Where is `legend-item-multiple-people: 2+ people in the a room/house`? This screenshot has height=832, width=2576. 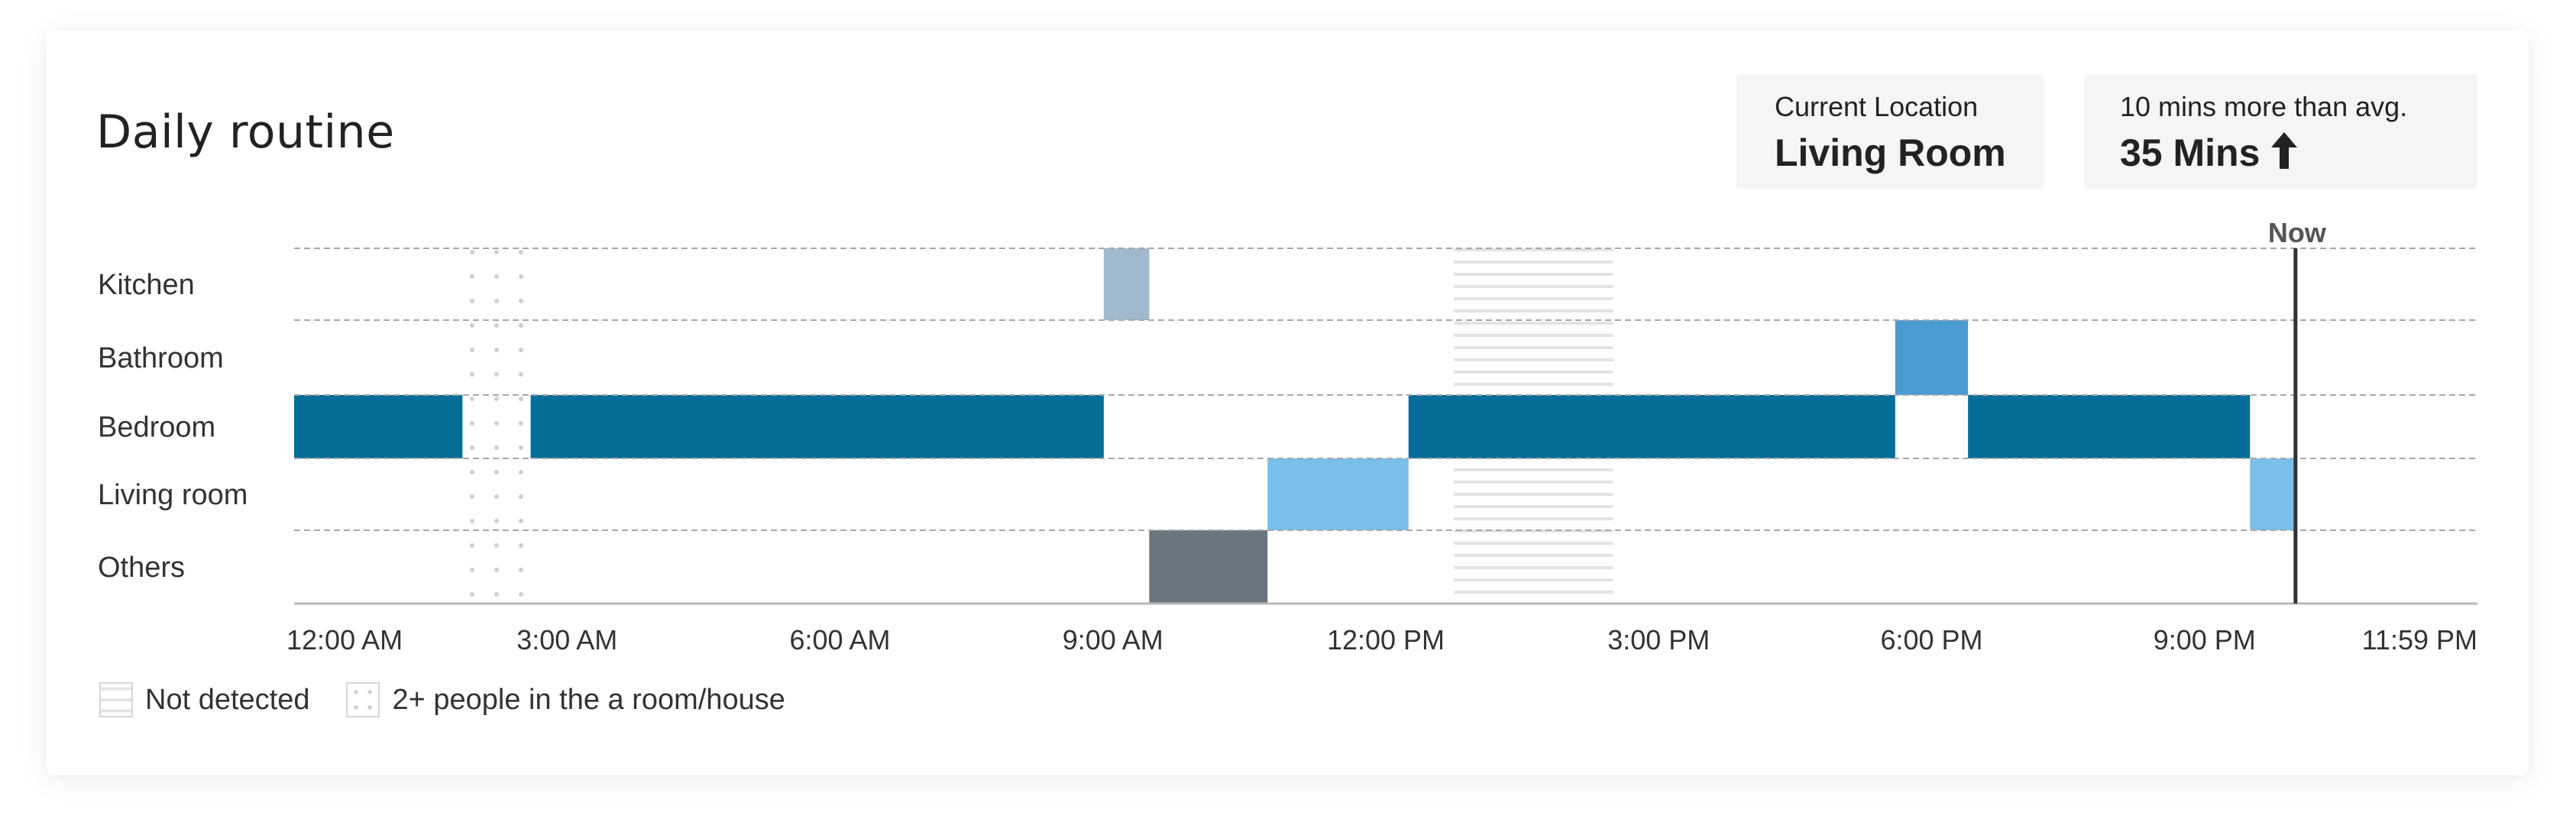
legend-item-multiple-people: 2+ people in the a room/house is located at coordinates (565, 700).